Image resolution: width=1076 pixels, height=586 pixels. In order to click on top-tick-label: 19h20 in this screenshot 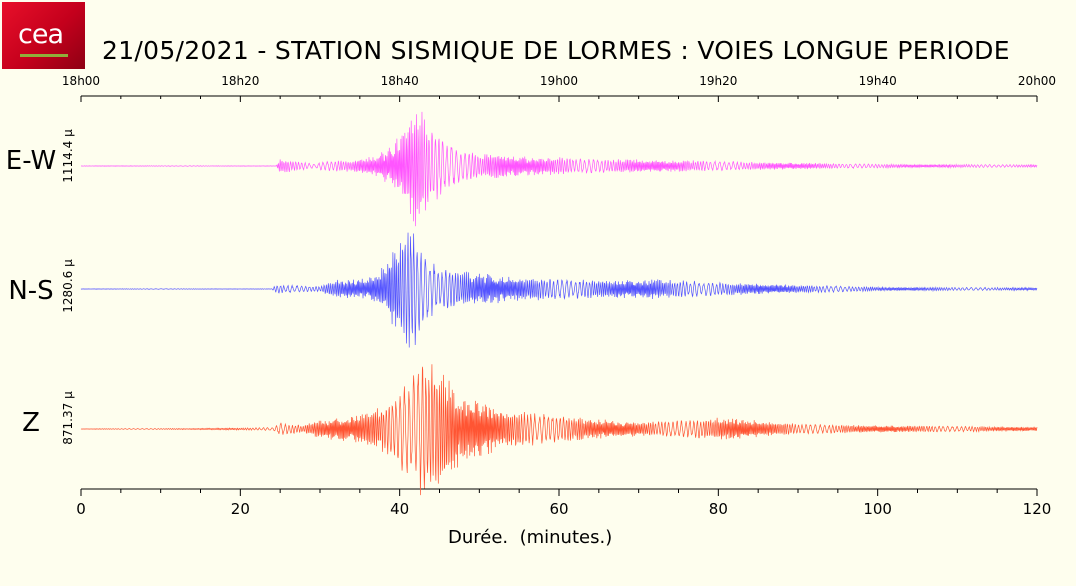, I will do `click(718, 81)`.